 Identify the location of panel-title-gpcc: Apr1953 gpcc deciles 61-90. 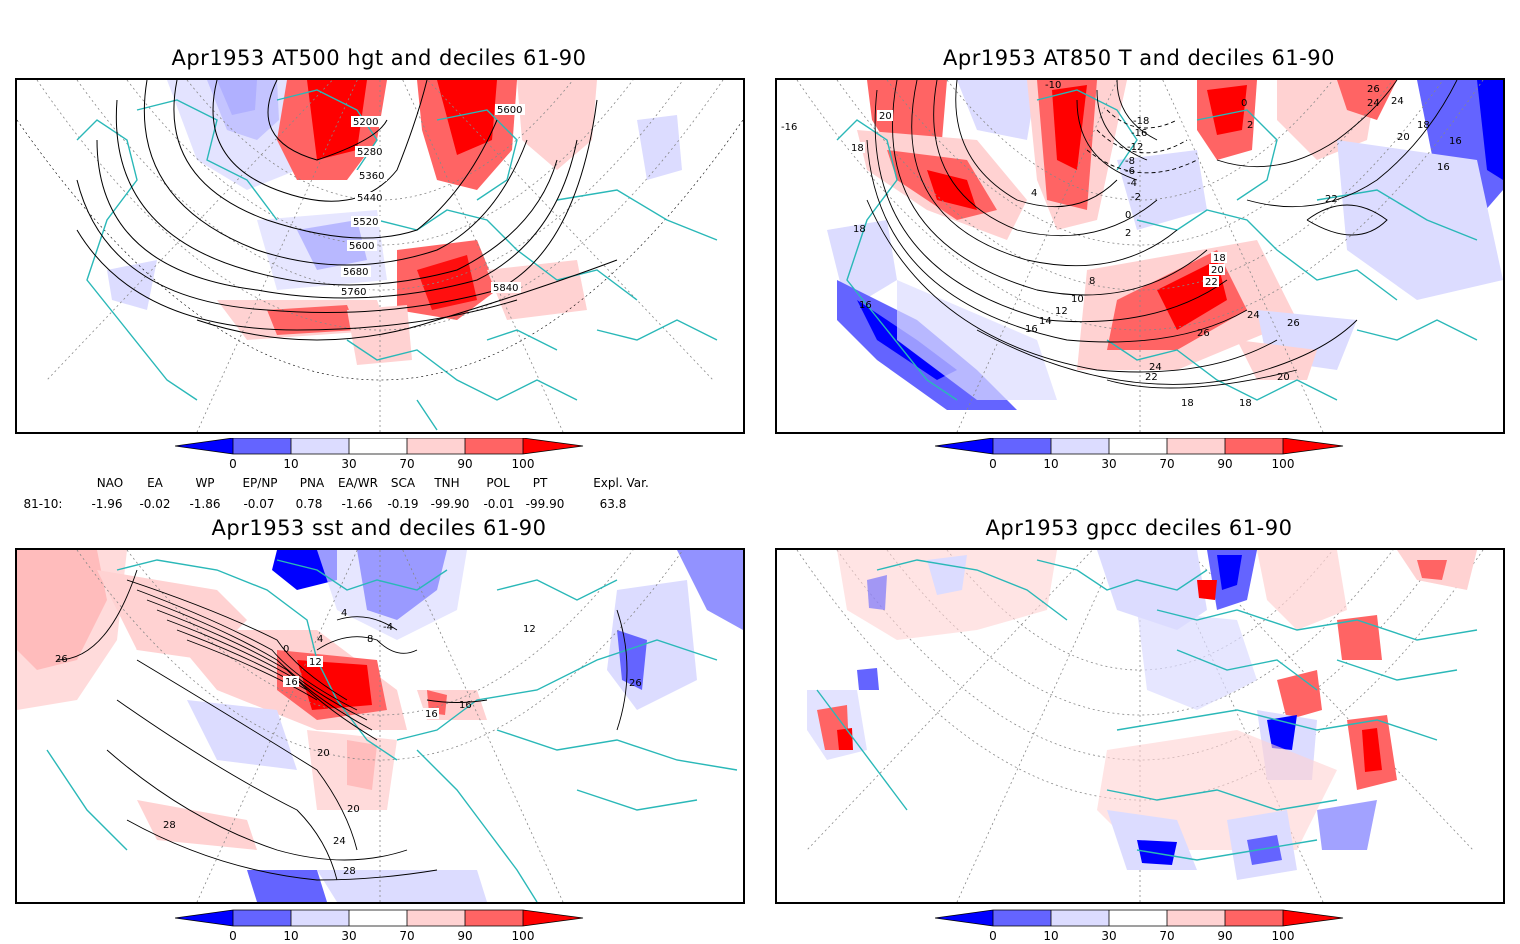
(1139, 528).